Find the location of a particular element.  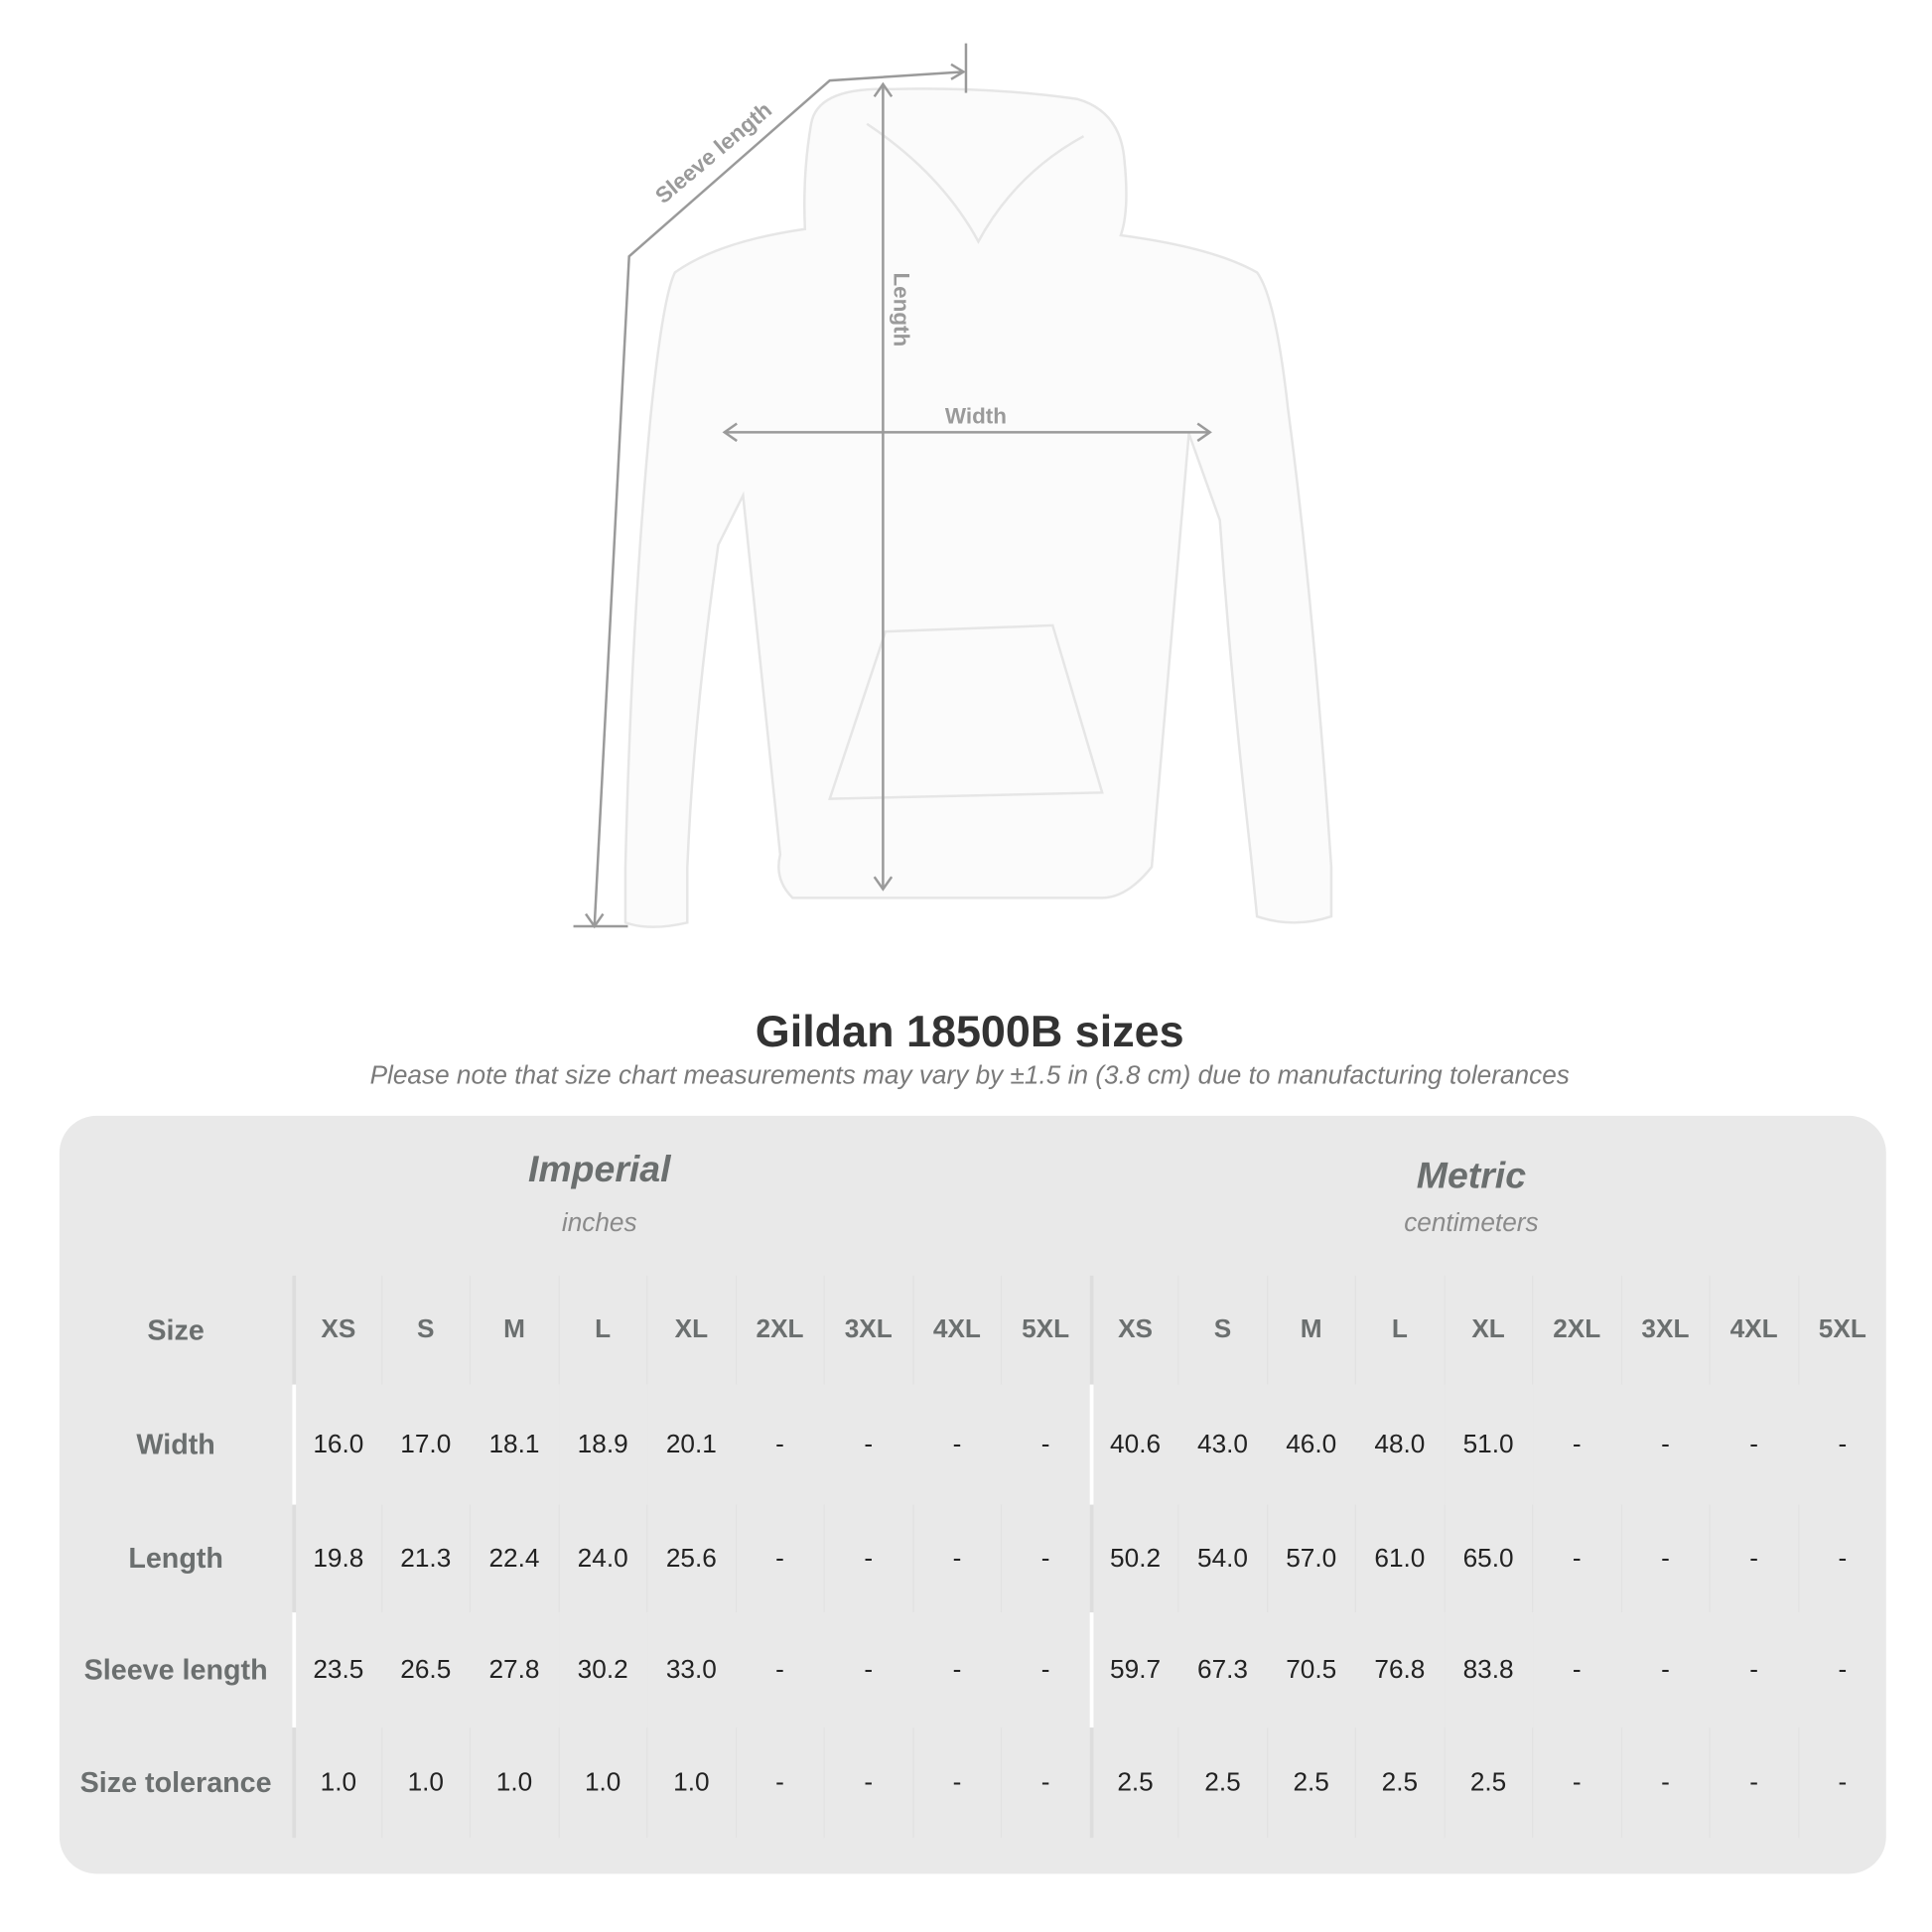

table-cell: 20.1 is located at coordinates (691, 1445).